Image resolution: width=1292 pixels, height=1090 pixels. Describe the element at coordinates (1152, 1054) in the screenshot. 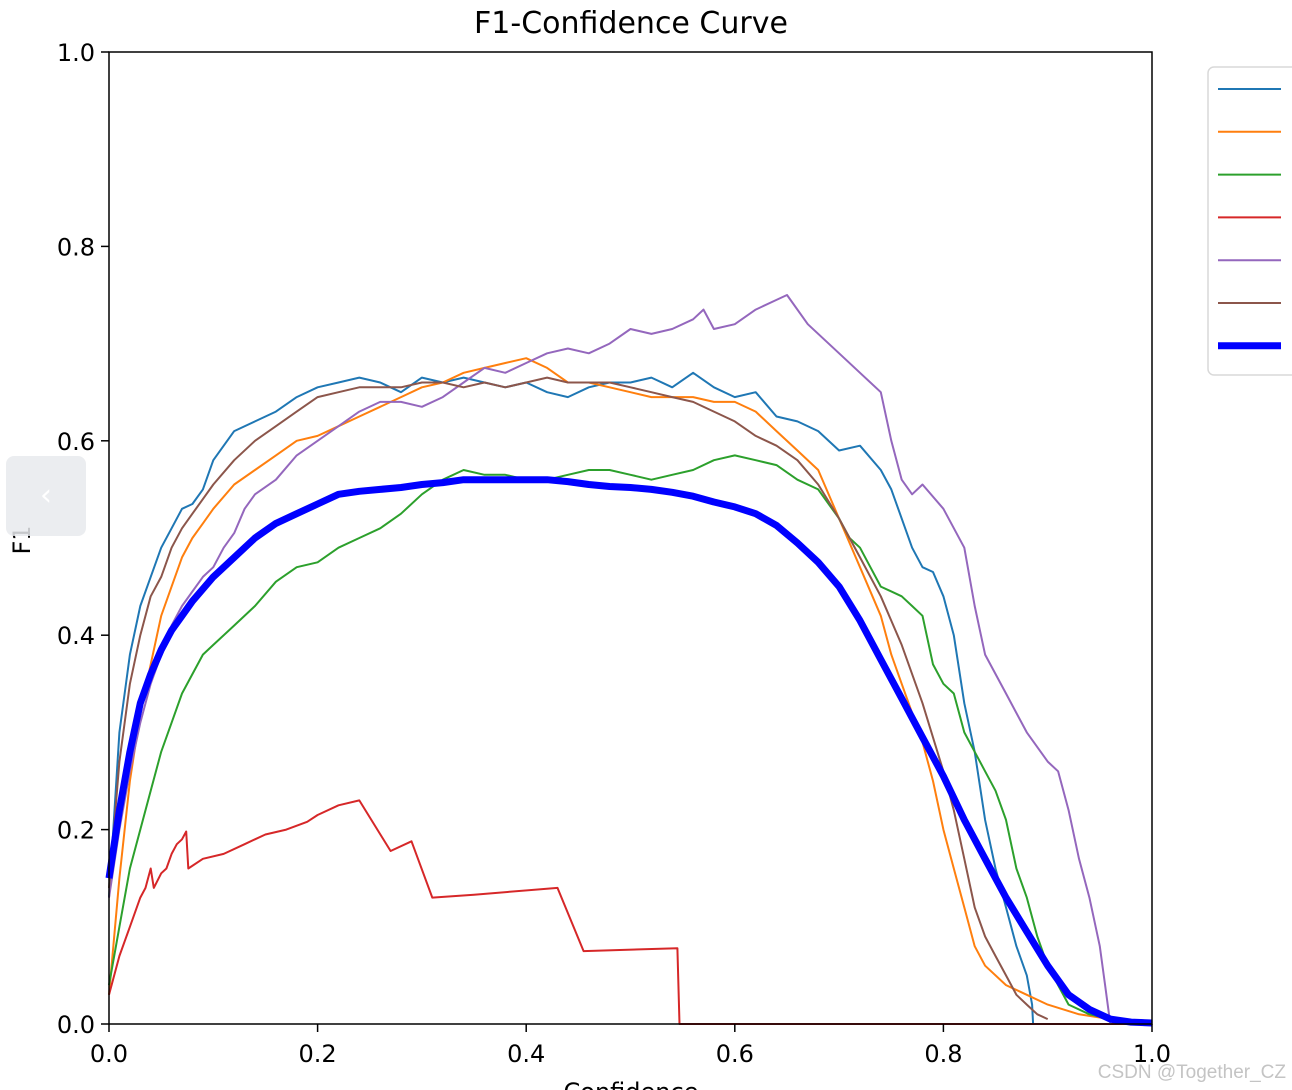

I see `x-tick-label: 1.0` at that location.